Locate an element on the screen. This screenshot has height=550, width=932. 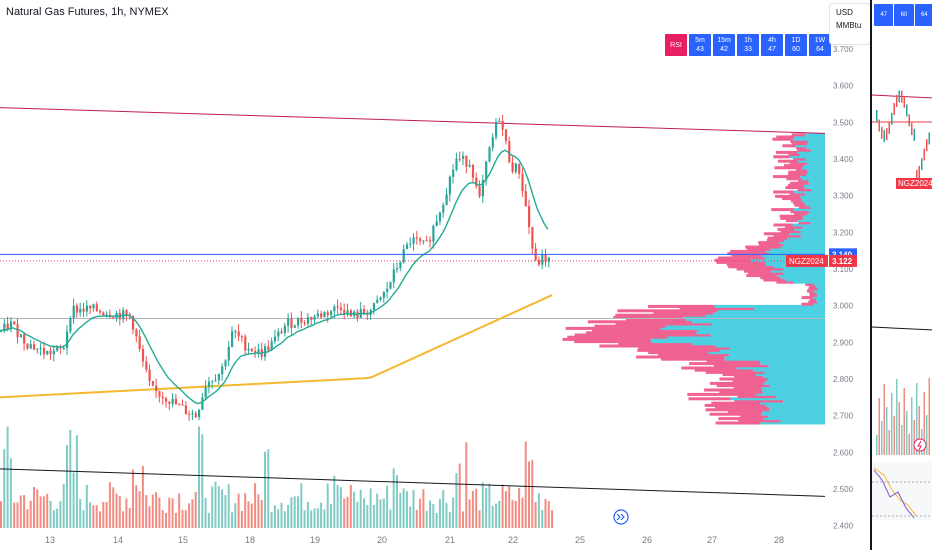
time-tick-label: 20 is located at coordinates (382, 540).